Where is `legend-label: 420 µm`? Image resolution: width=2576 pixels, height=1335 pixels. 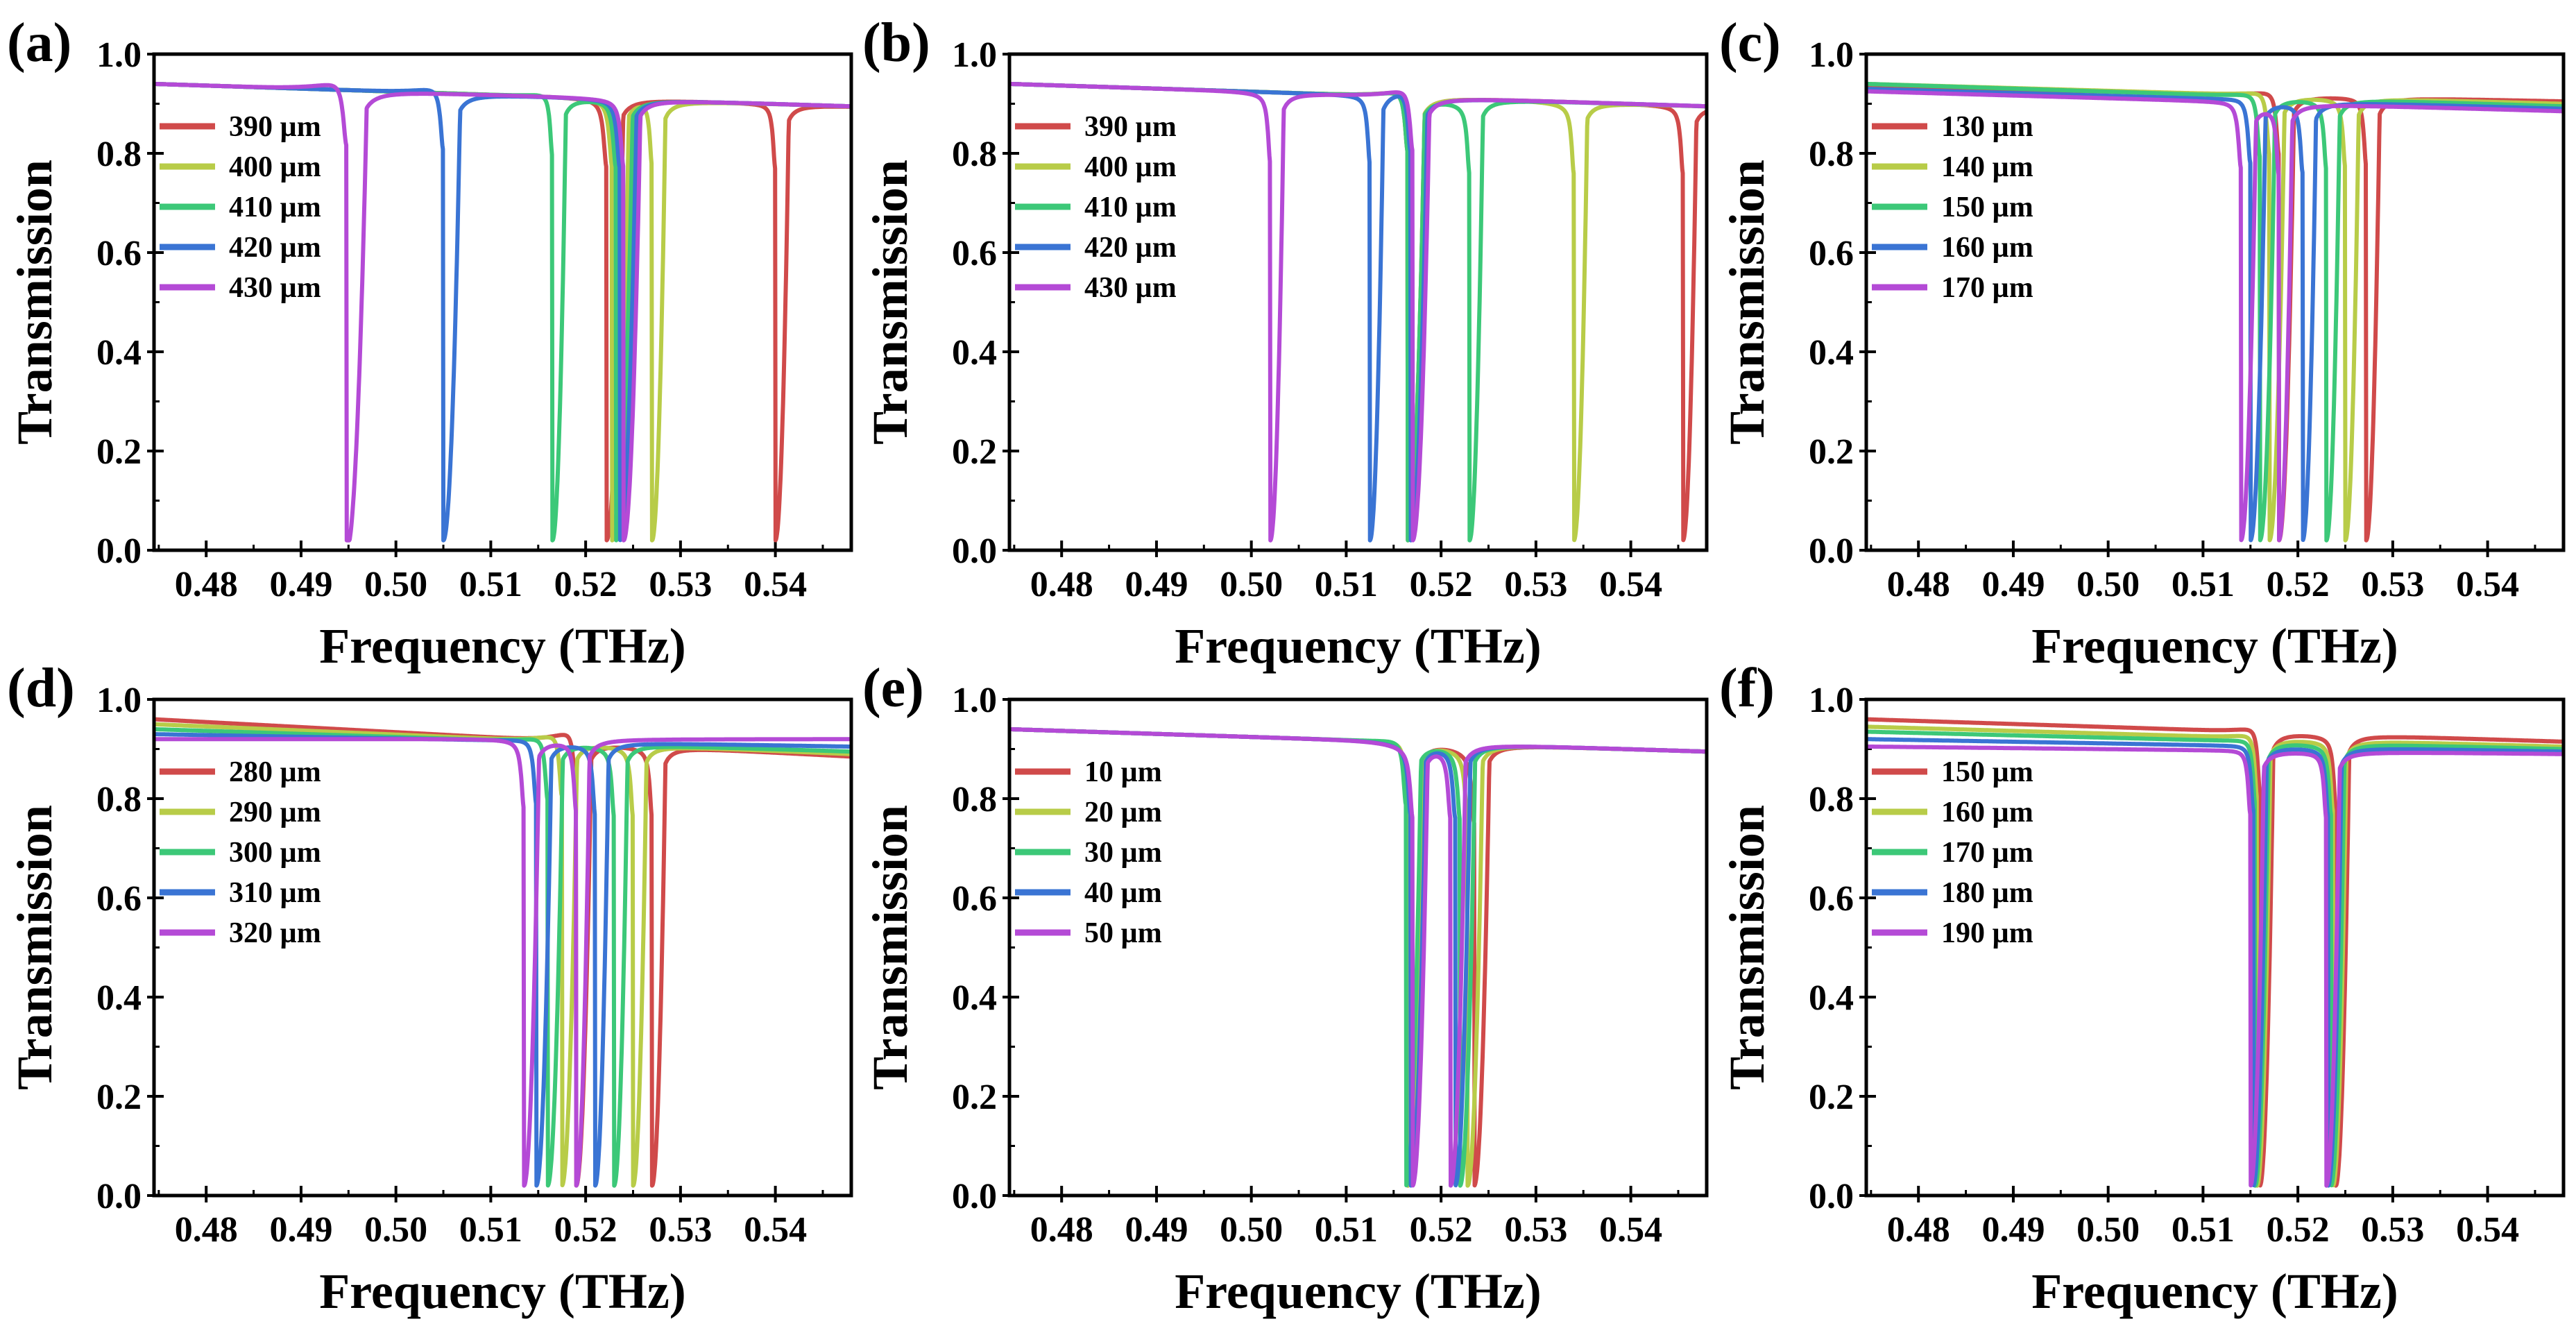
legend-label: 420 µm is located at coordinates (1130, 248).